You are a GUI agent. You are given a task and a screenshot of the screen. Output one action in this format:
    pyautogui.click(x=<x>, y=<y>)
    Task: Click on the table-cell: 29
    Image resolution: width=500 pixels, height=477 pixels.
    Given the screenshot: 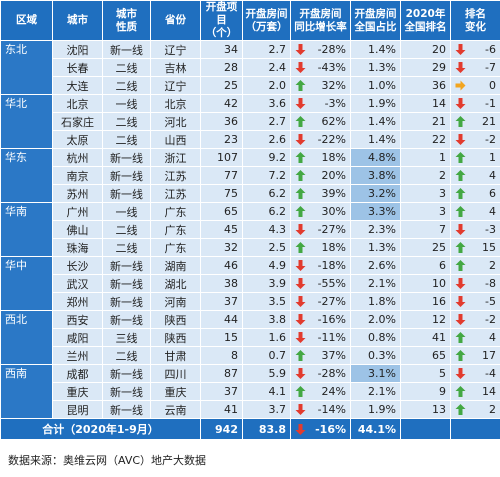 What is the action you would take?
    pyautogui.click(x=425, y=67)
    